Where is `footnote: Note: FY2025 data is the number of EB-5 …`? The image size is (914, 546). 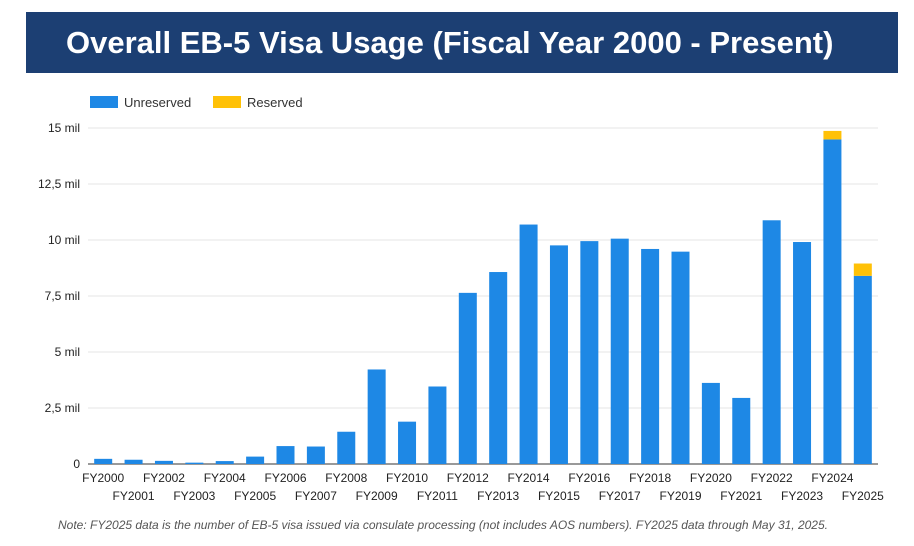 footnote: Note: FY2025 data is the number of EB-5 … is located at coordinates (443, 525).